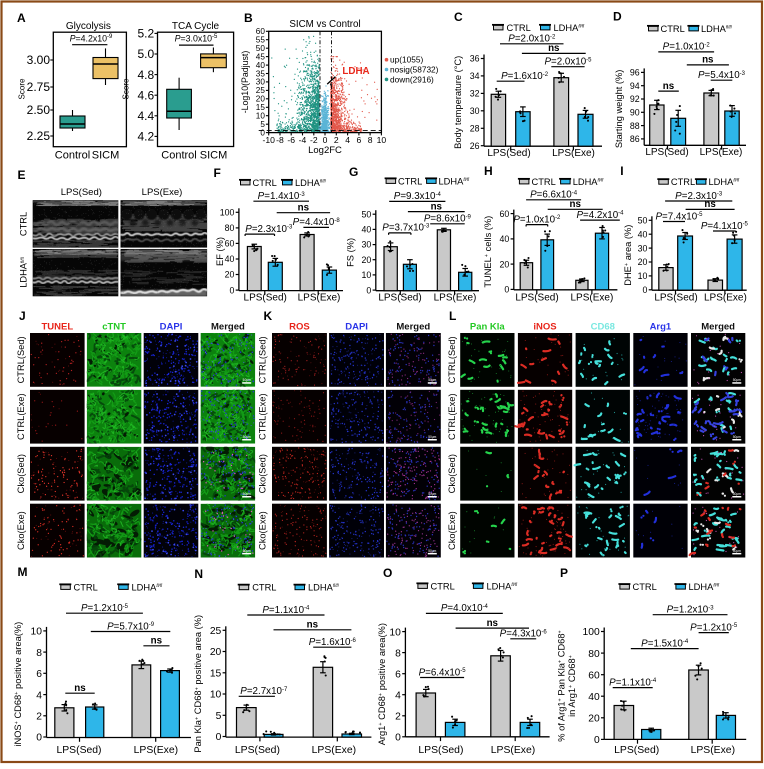 The width and height of the screenshot is (764, 769). I want to click on svg-text: SICM vs Control, so click(324, 24).